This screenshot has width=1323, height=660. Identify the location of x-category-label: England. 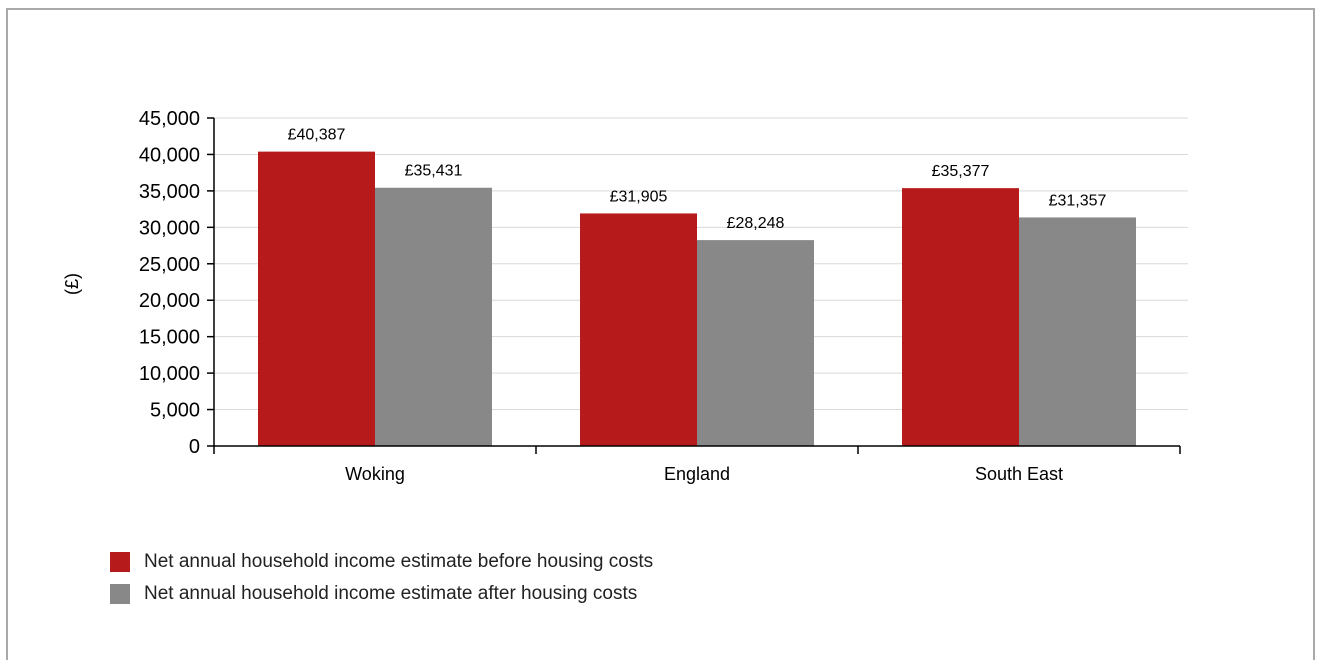
(697, 474).